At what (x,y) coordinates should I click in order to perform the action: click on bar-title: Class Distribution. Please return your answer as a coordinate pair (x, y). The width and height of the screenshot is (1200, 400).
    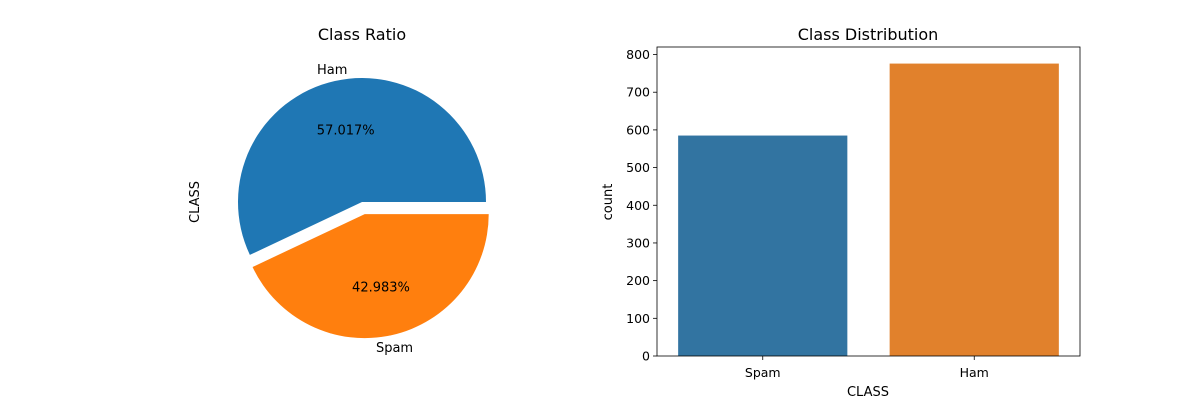
    Looking at the image, I should click on (868, 34).